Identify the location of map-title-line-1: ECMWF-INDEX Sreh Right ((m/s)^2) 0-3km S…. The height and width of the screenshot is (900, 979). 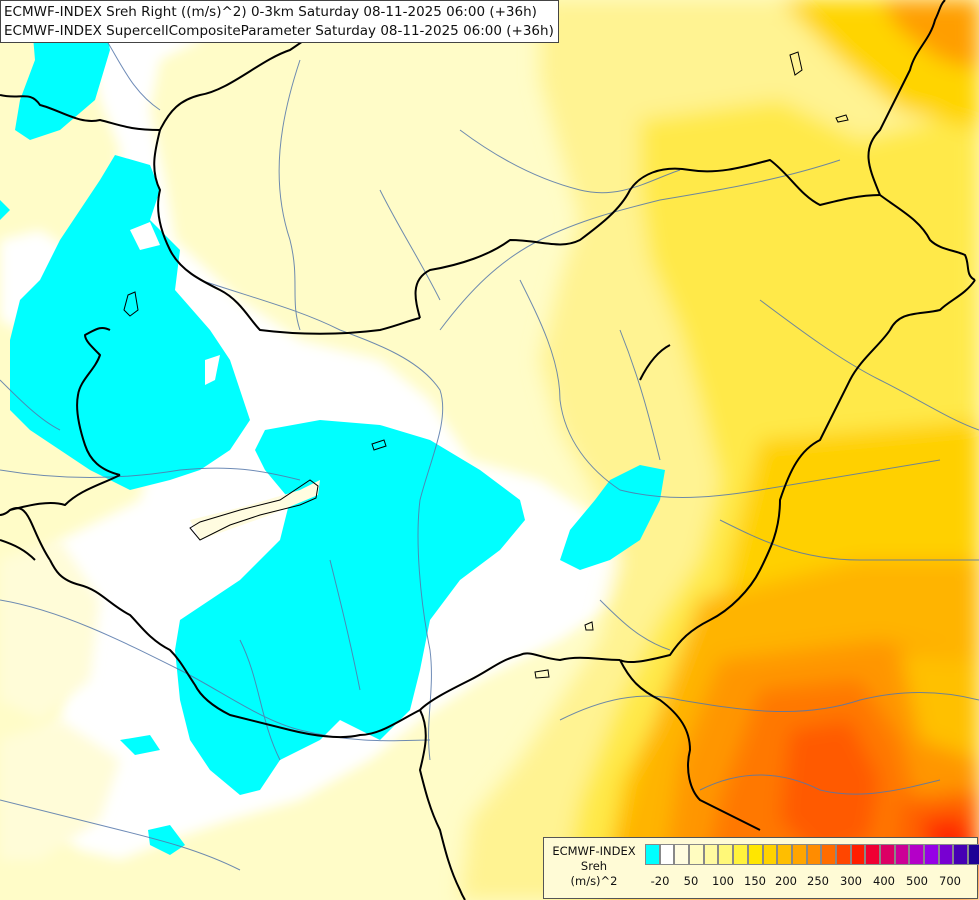
(270, 12).